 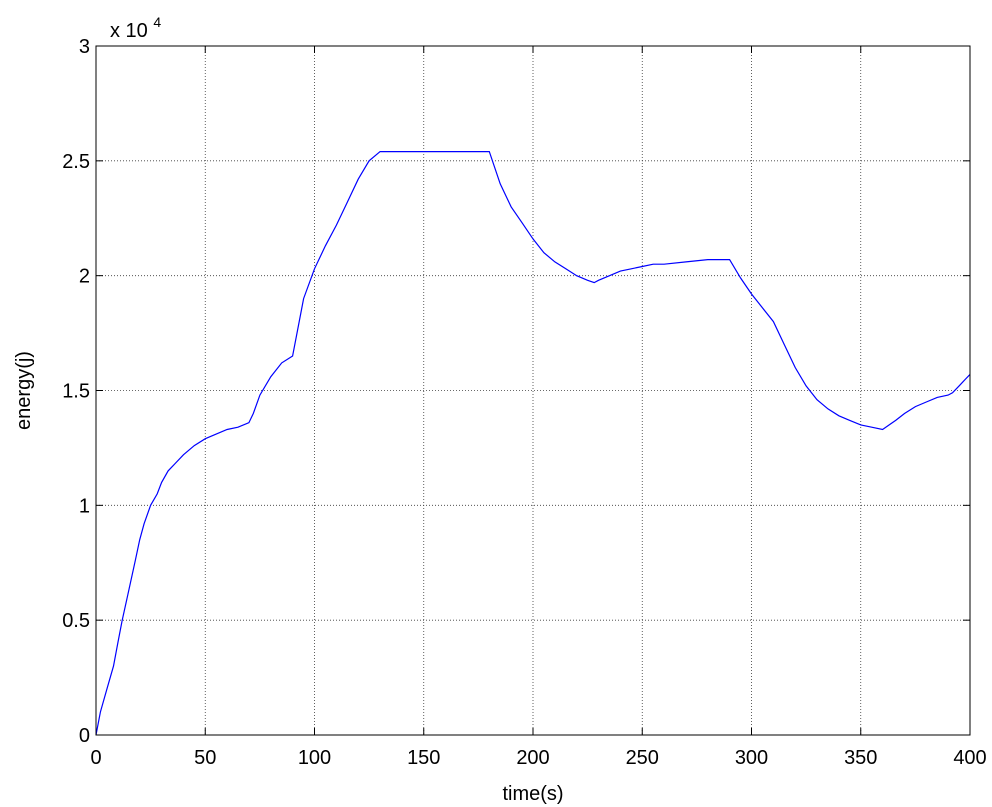 I want to click on y-tick-label: 1.5, so click(x=76, y=392).